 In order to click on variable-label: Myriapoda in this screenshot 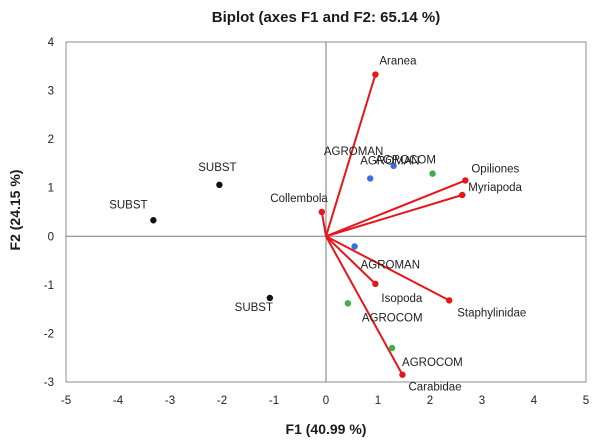, I will do `click(495, 188)`.